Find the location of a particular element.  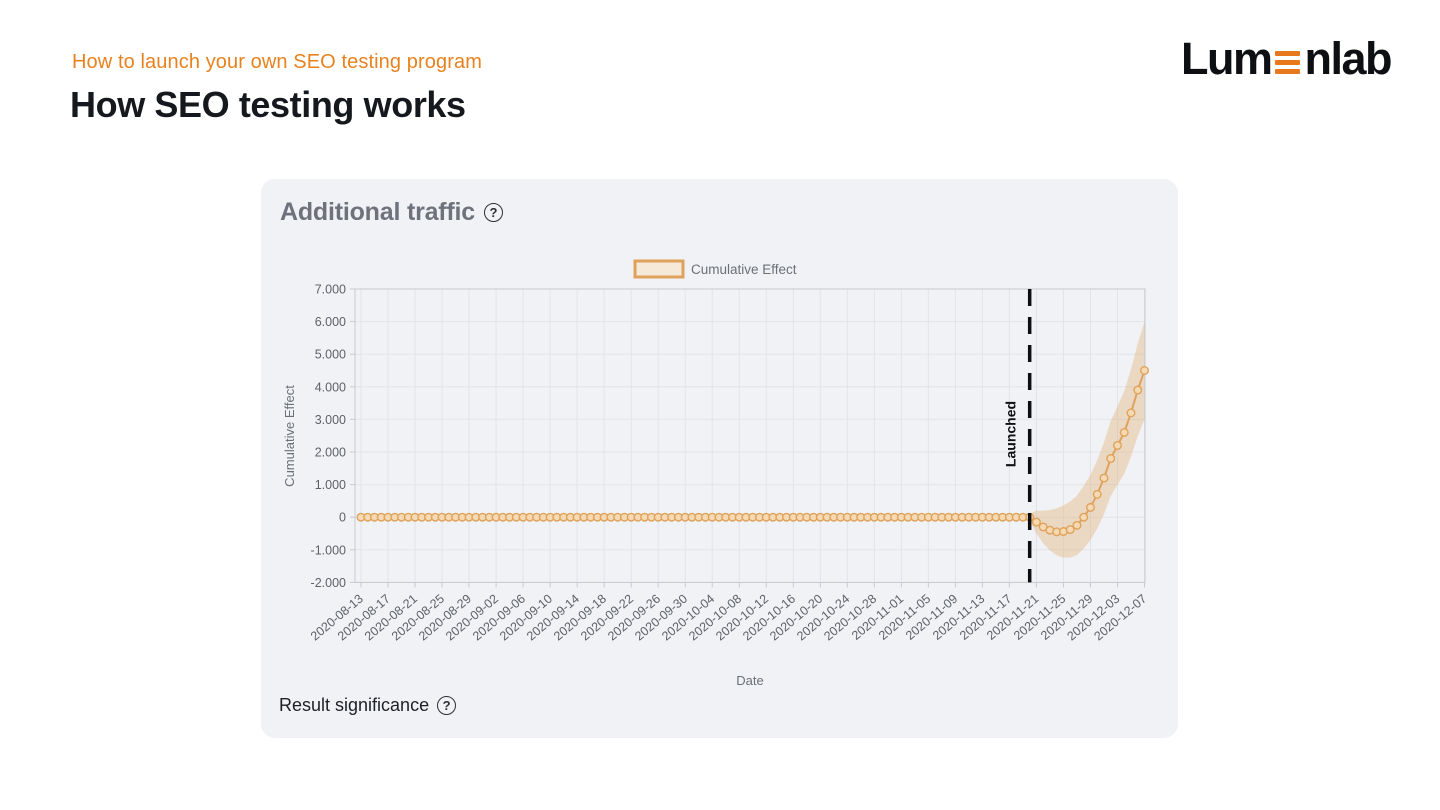

confidence-band is located at coordinates (1087, 439).